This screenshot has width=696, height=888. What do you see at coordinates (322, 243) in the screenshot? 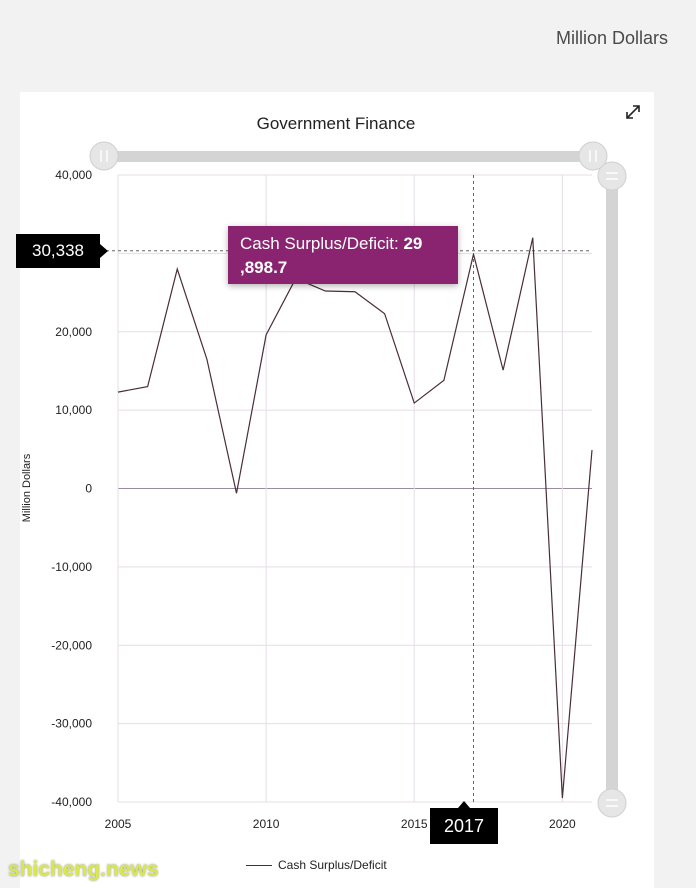
I see `tooltip-series: Cash Surplus/Deficit:` at bounding box center [322, 243].